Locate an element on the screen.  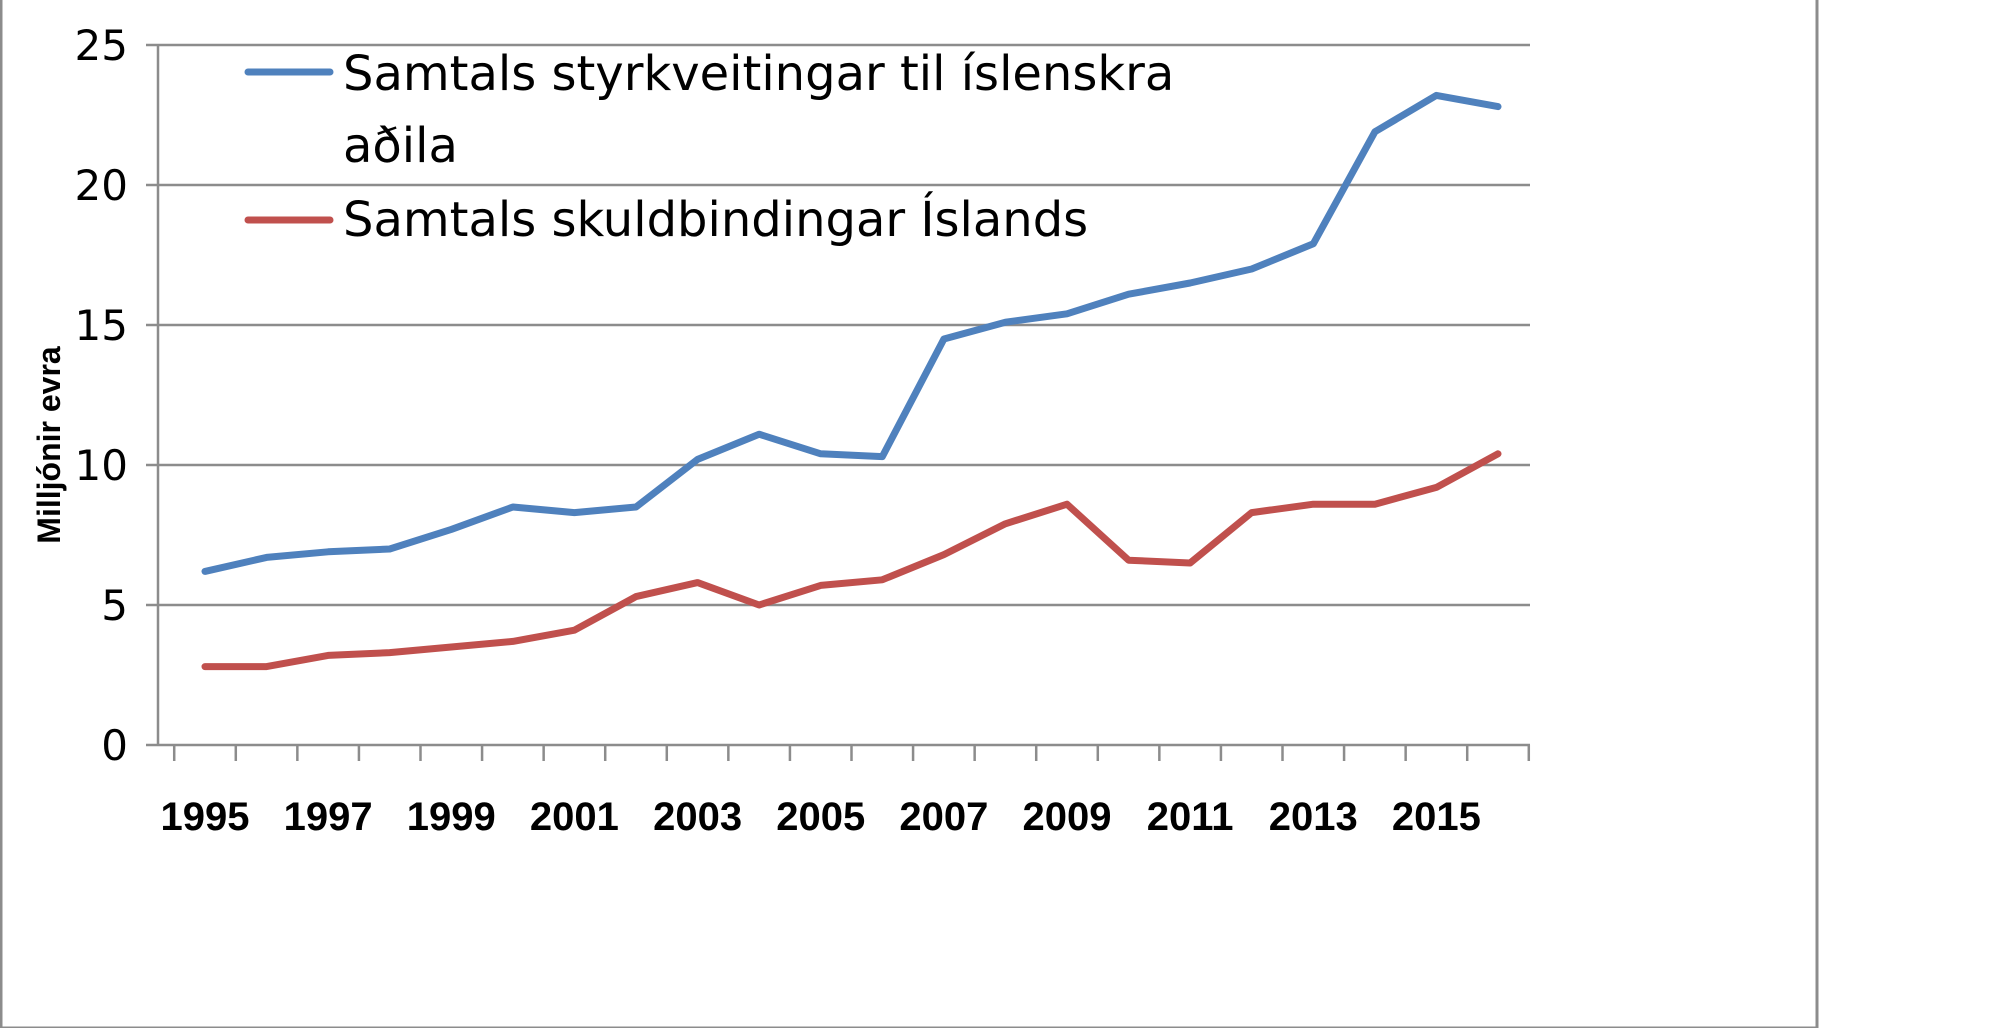
legend-label: Samtals skuldbindingar Íslands is located at coordinates (715, 219).